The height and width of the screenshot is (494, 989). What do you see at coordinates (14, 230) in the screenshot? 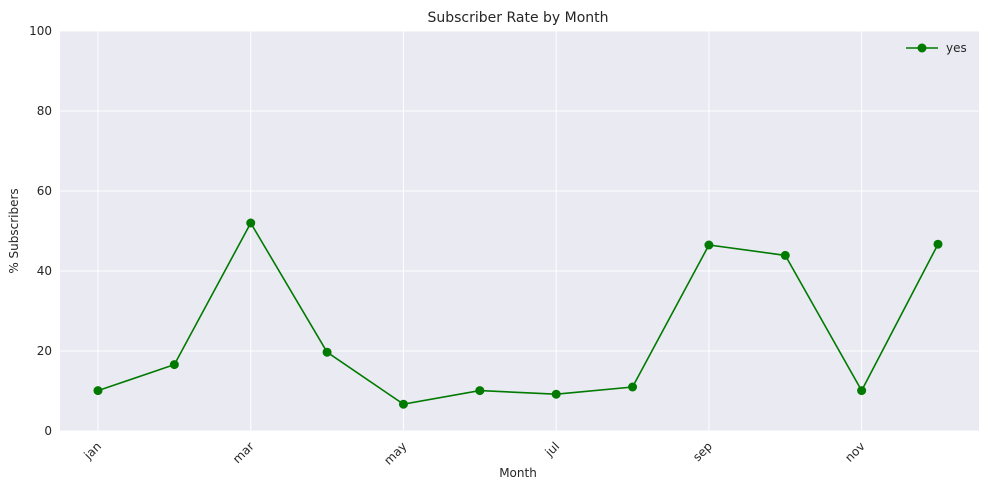
I see `y-axis-label: % Subscribers` at bounding box center [14, 230].